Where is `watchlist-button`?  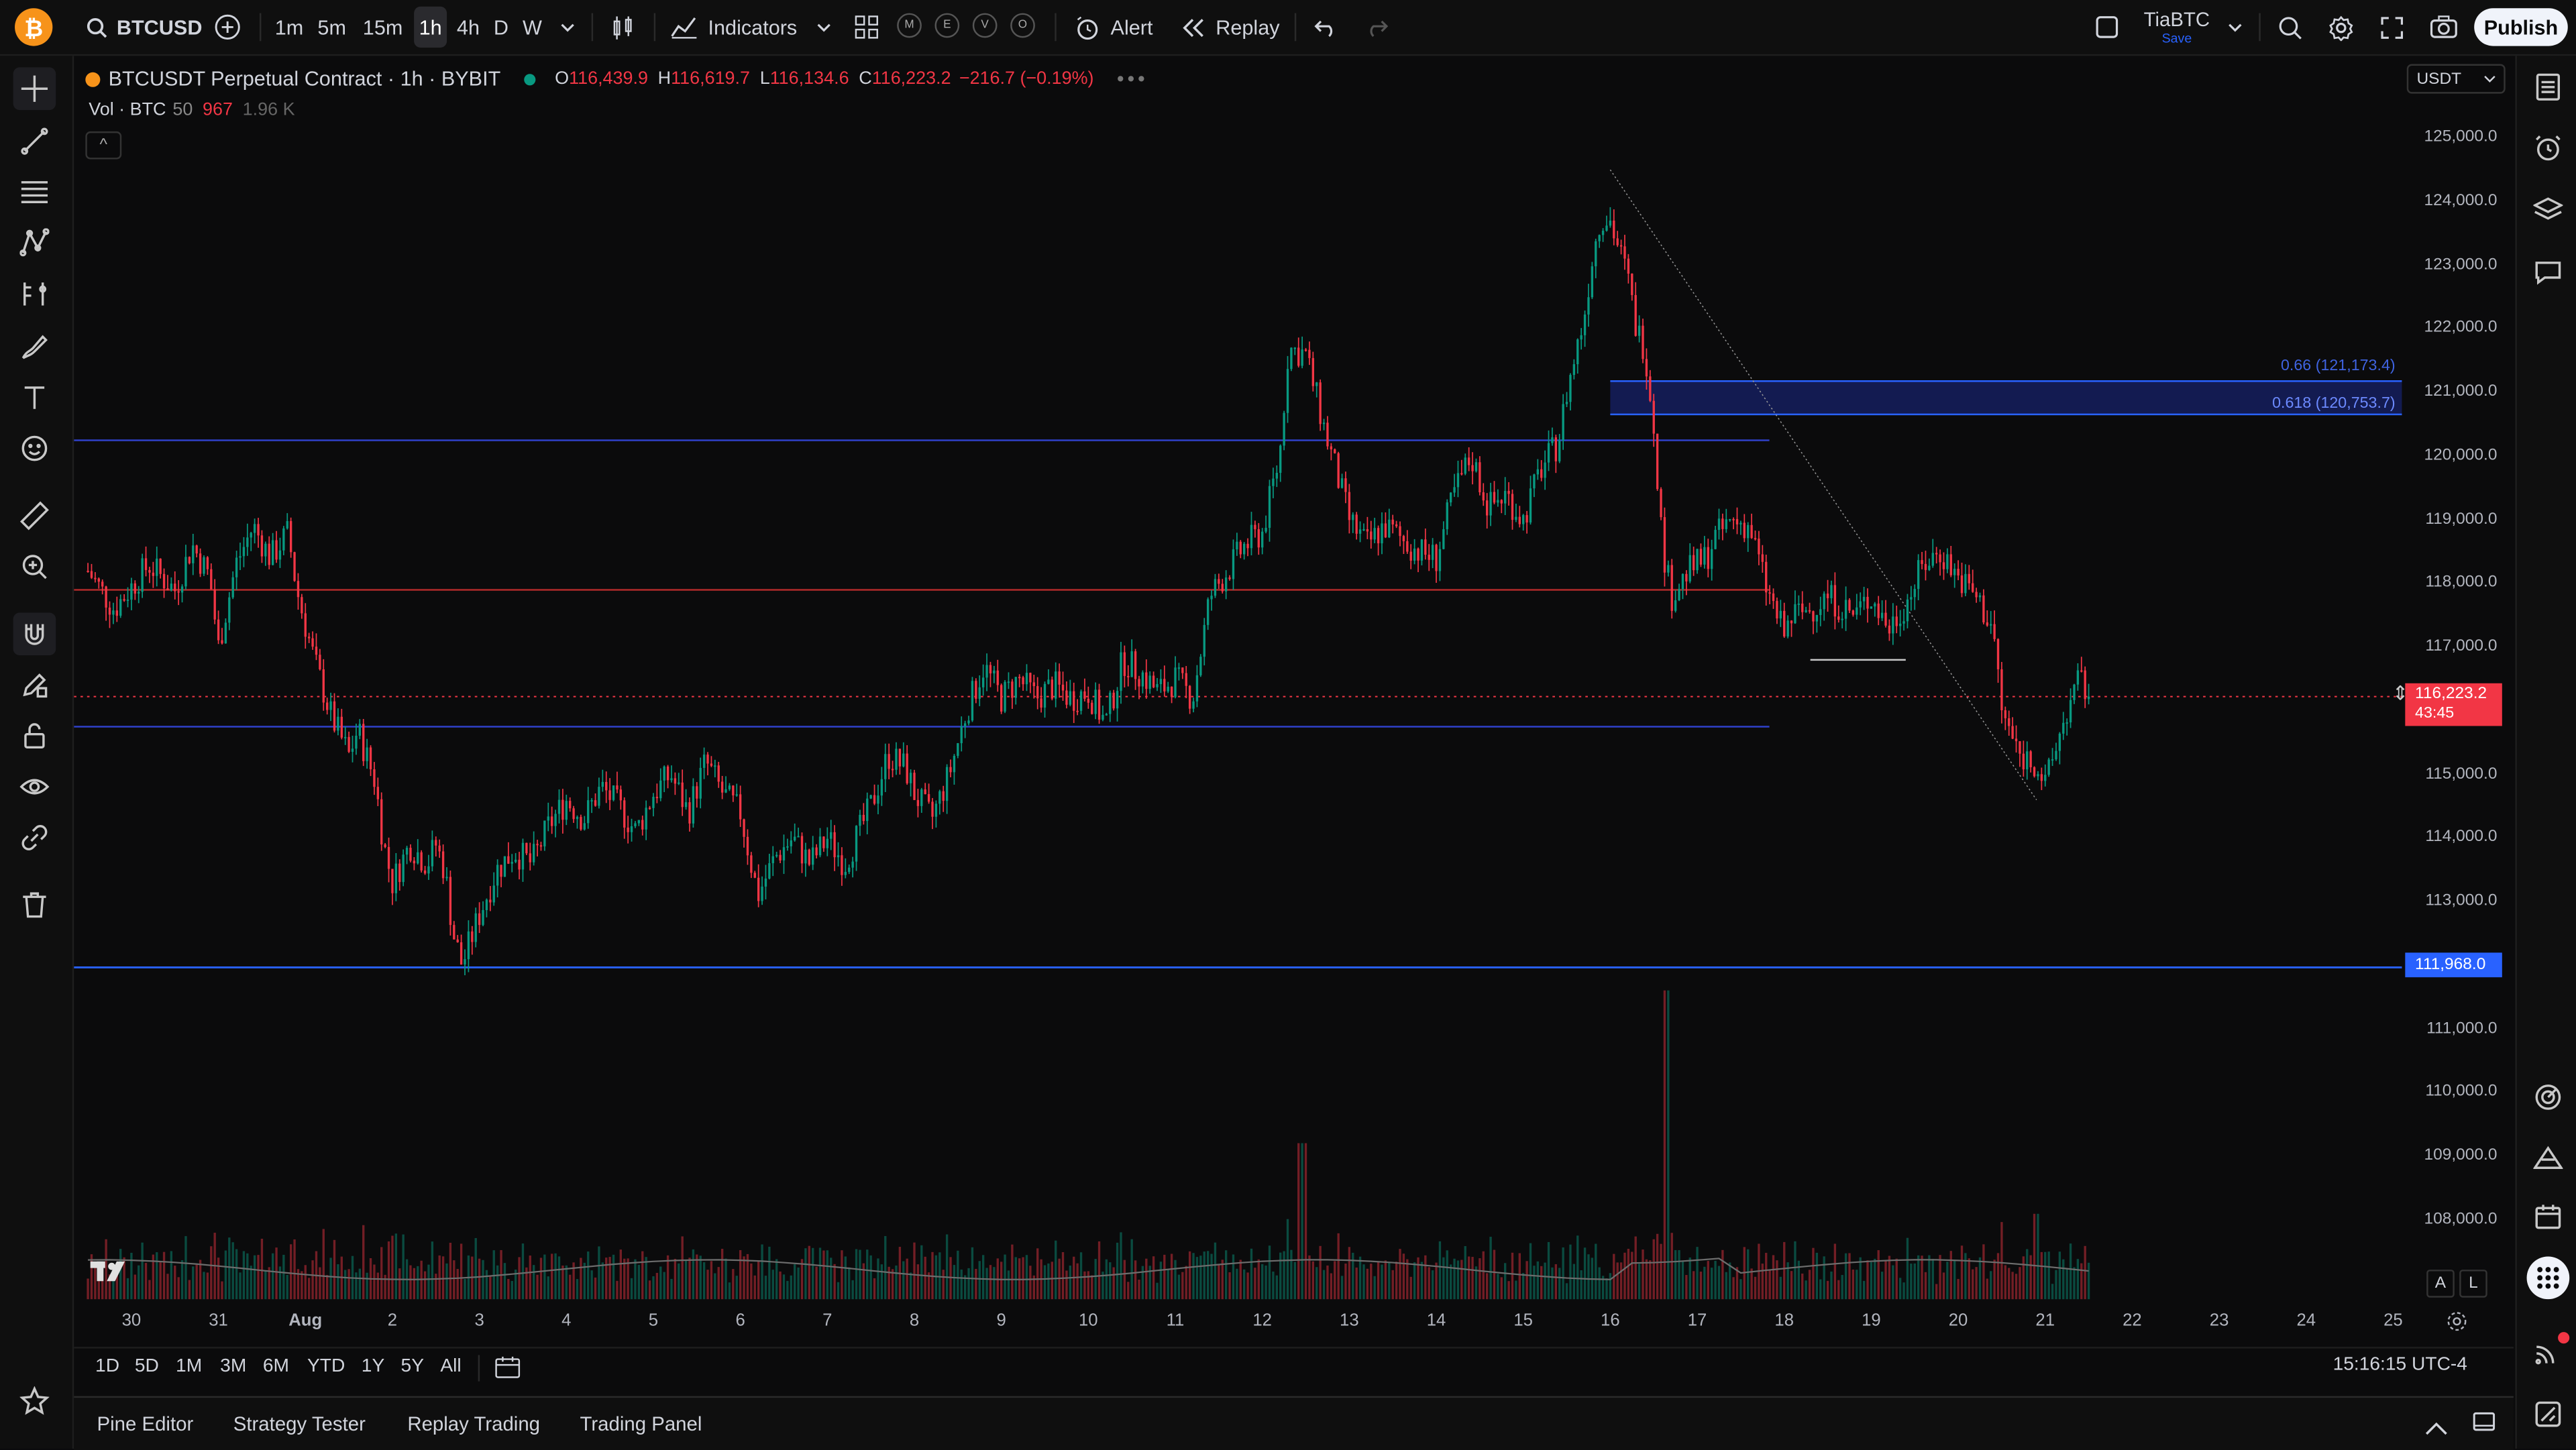 watchlist-button is located at coordinates (2548, 87).